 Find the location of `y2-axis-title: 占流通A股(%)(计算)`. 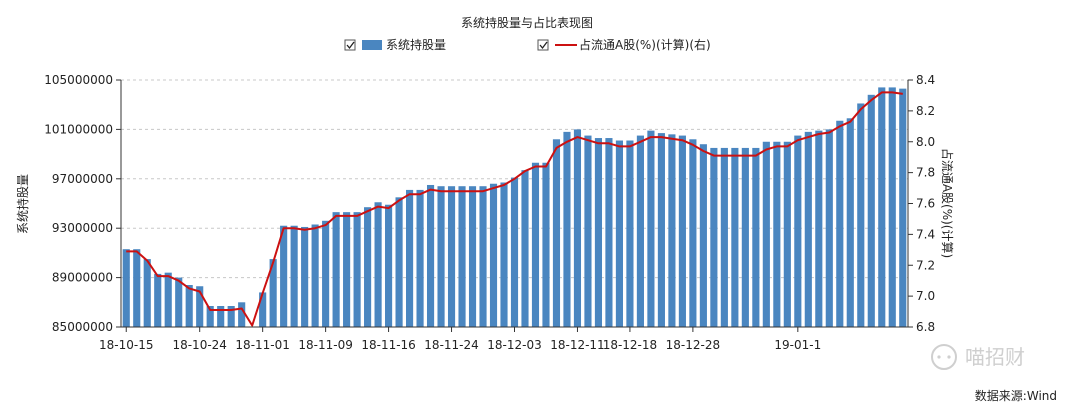

y2-axis-title: 占流通A股(%)(计算) is located at coordinates (947, 203).